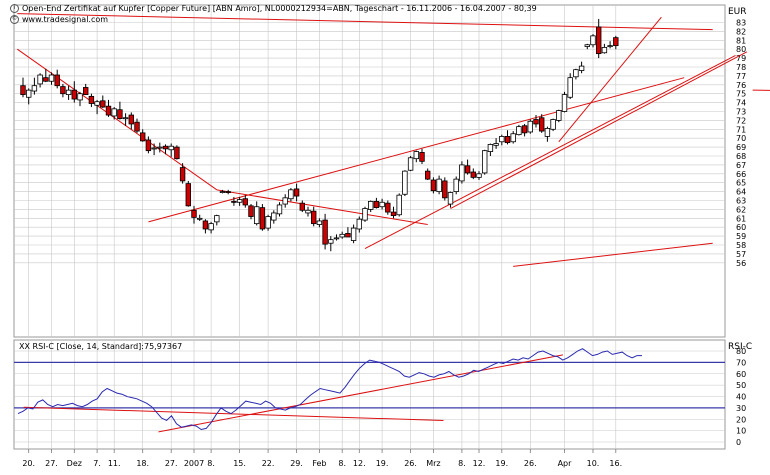 The height and width of the screenshot is (475, 770). I want to click on price-tick-label: 60, so click(741, 227).